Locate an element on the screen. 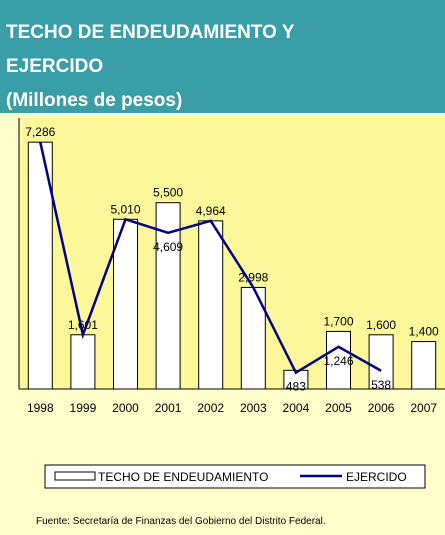  legend-swatch is located at coordinates (75, 476).